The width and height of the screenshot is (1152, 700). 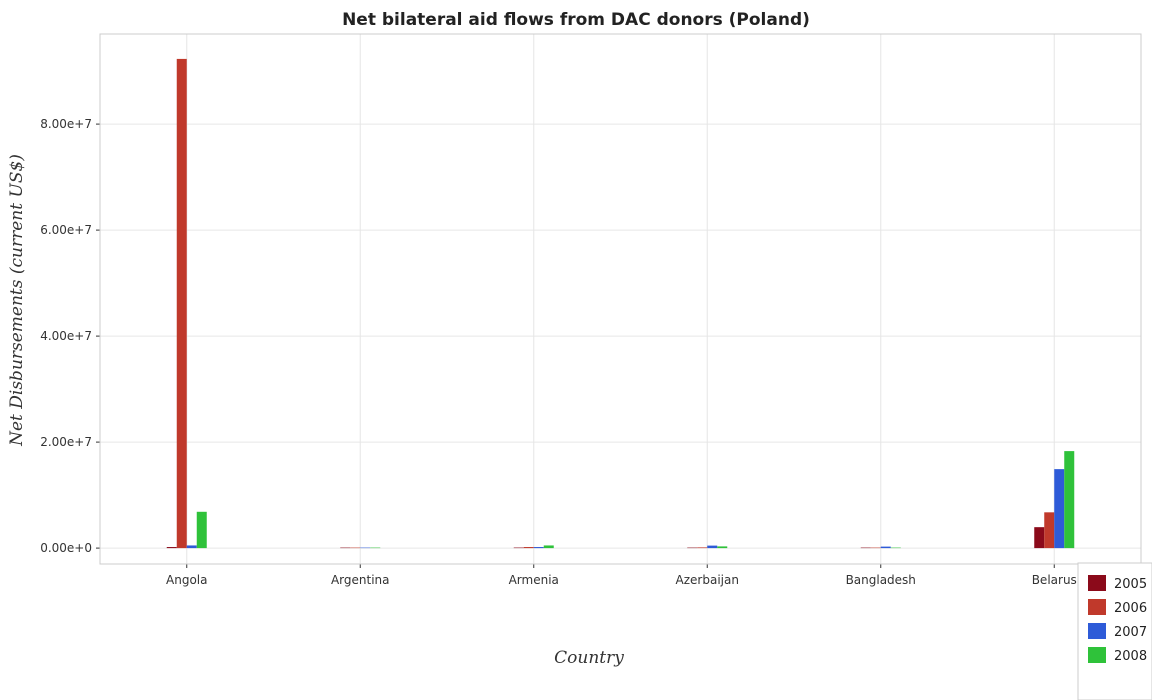 What do you see at coordinates (171, 548) in the screenshot?
I see `bar-2005-angola` at bounding box center [171, 548].